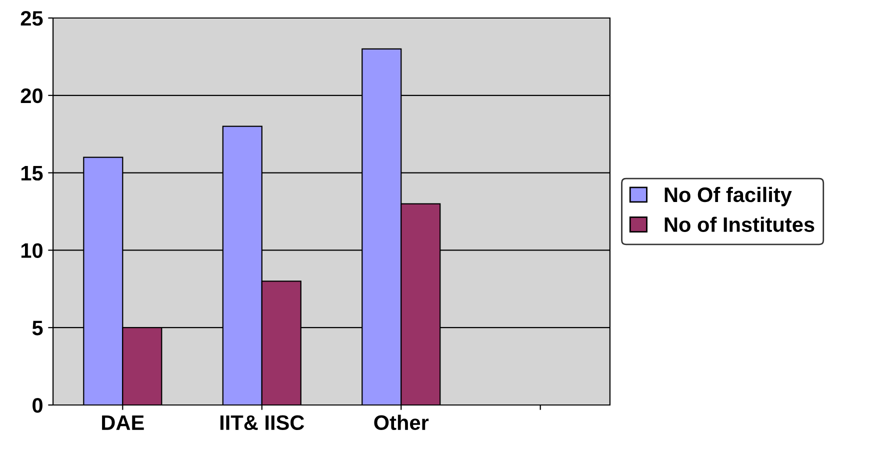 Image resolution: width=884 pixels, height=450 pixels. What do you see at coordinates (401, 422) in the screenshot?
I see `x-tick-label: Other` at bounding box center [401, 422].